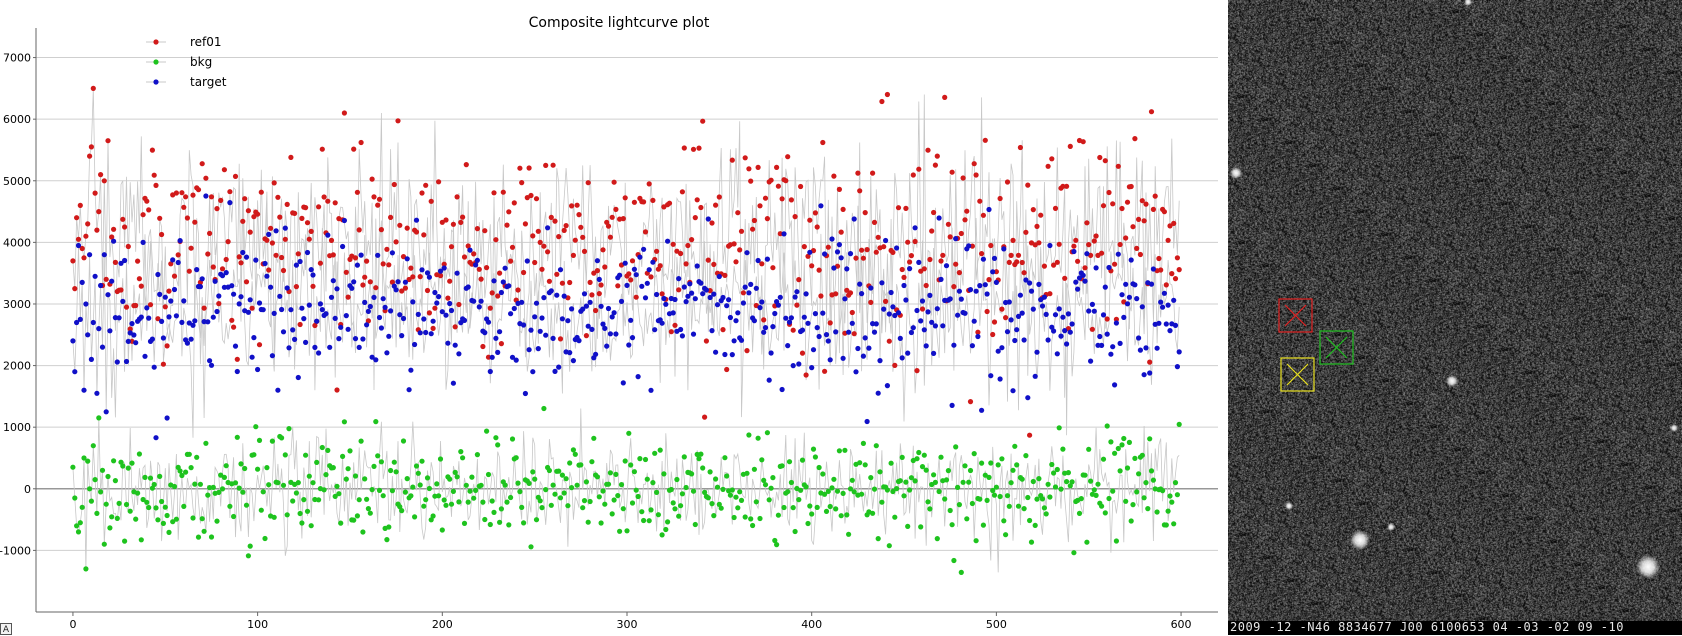 This screenshot has height=636, width=1682. I want to click on aperture-box-target, so click(1297, 374).